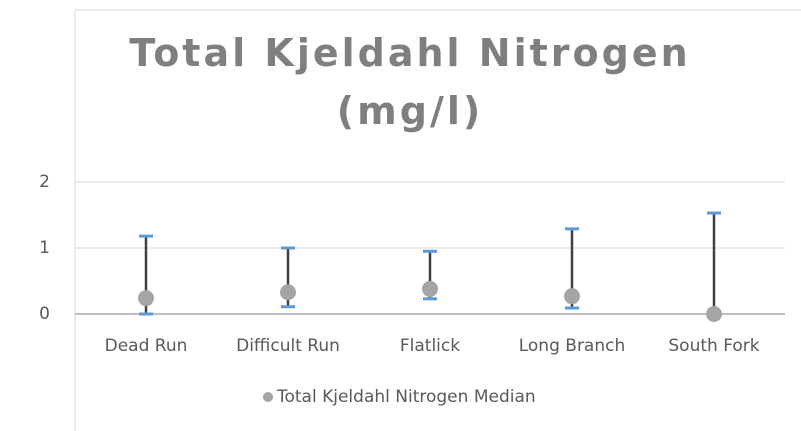 The height and width of the screenshot is (431, 801). Describe the element at coordinates (44, 314) in the screenshot. I see `y-tick-label: 0` at that location.